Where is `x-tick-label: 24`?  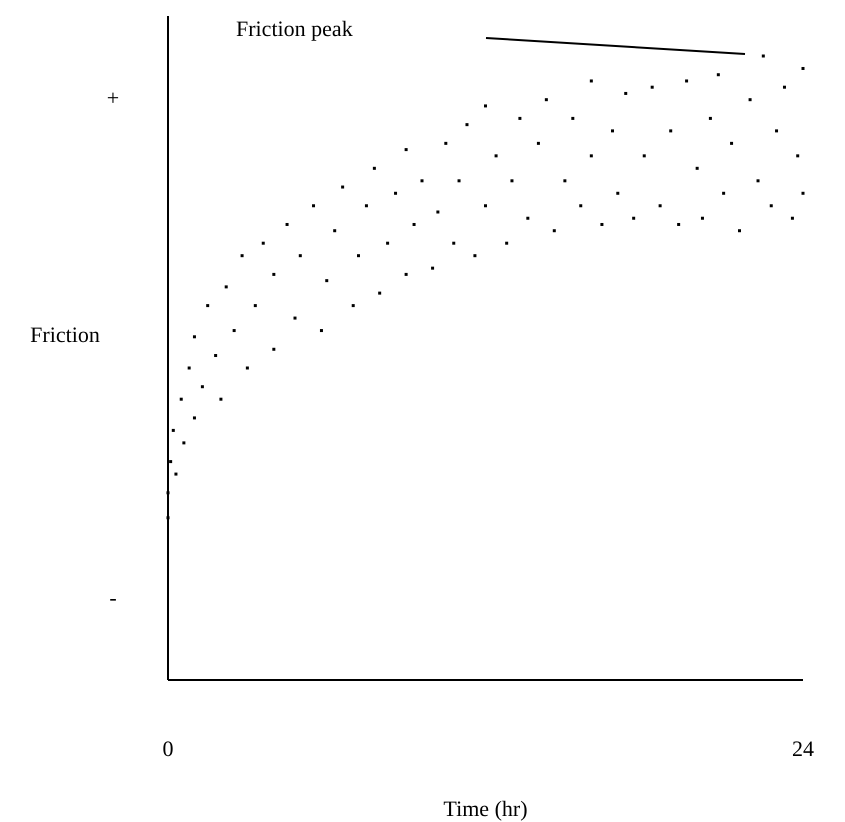 x-tick-label: 24 is located at coordinates (803, 748).